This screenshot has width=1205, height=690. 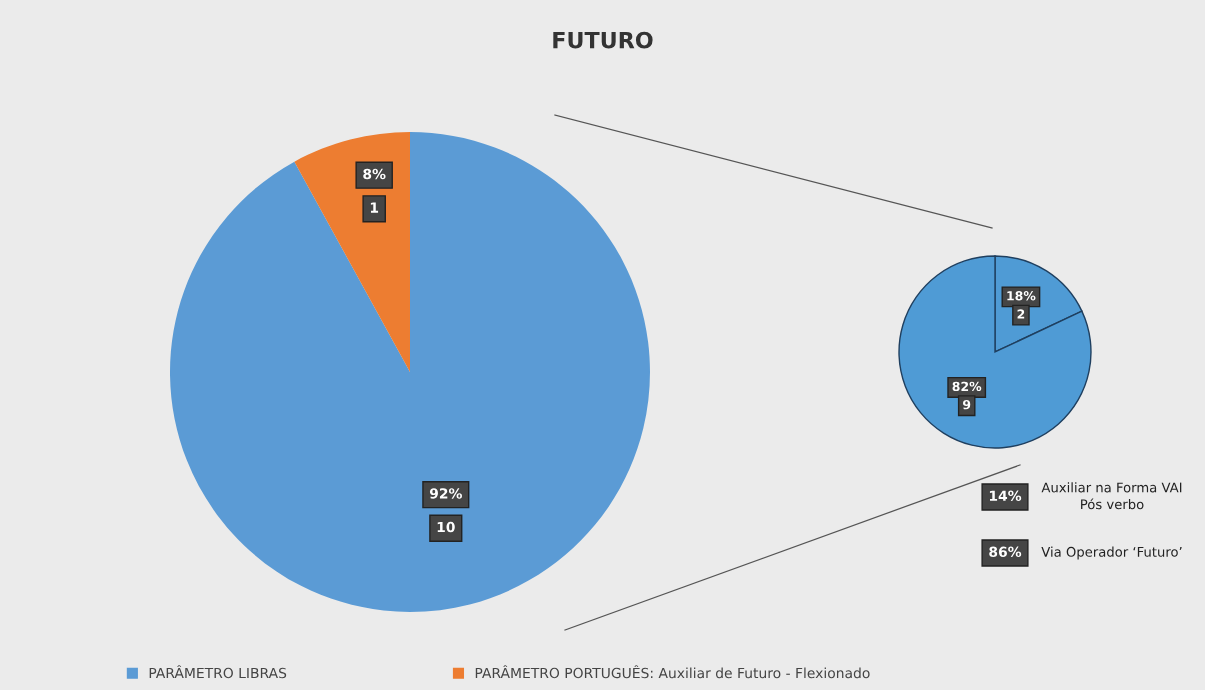 What do you see at coordinates (995, 352) in the screenshot?
I see `pie-slice` at bounding box center [995, 352].